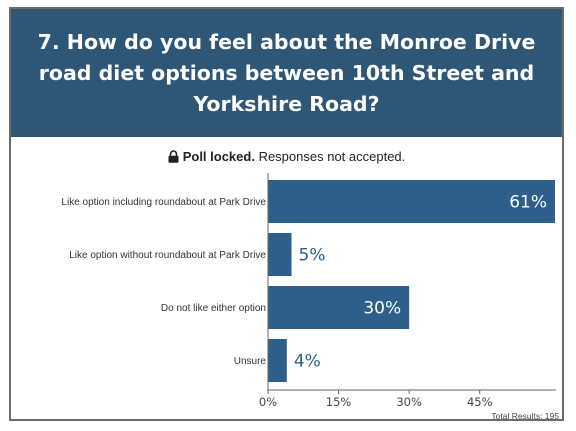  What do you see at coordinates (525, 415) in the screenshot?
I see `total-results: Total Results: 195` at bounding box center [525, 415].